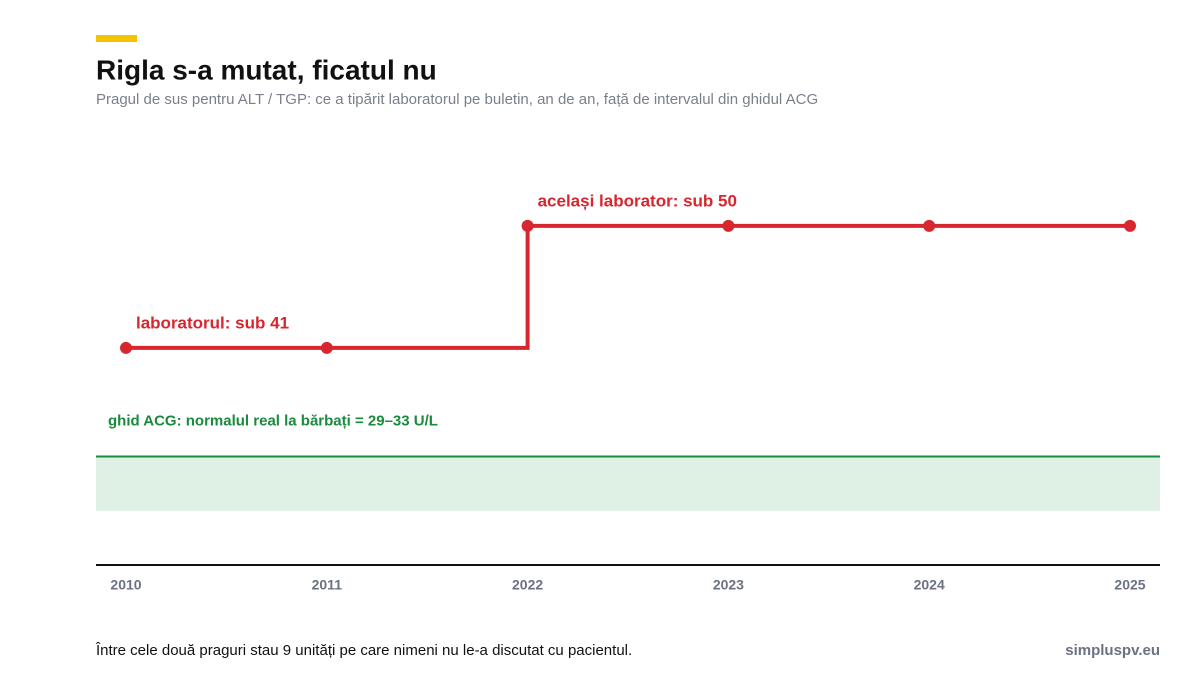  Describe the element at coordinates (929, 585) in the screenshot. I see `x-tick-label: 2024` at that location.